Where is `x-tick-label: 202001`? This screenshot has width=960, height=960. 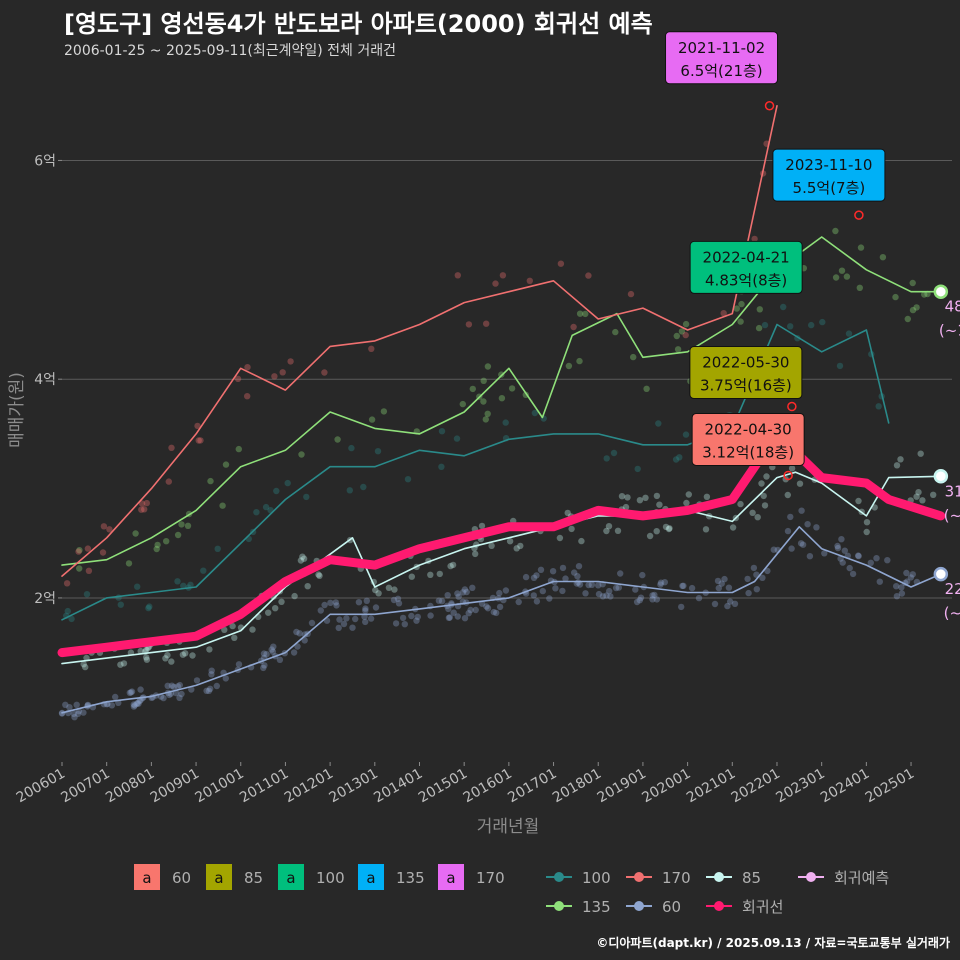
x-tick-label: 202001 is located at coordinates (666, 786).